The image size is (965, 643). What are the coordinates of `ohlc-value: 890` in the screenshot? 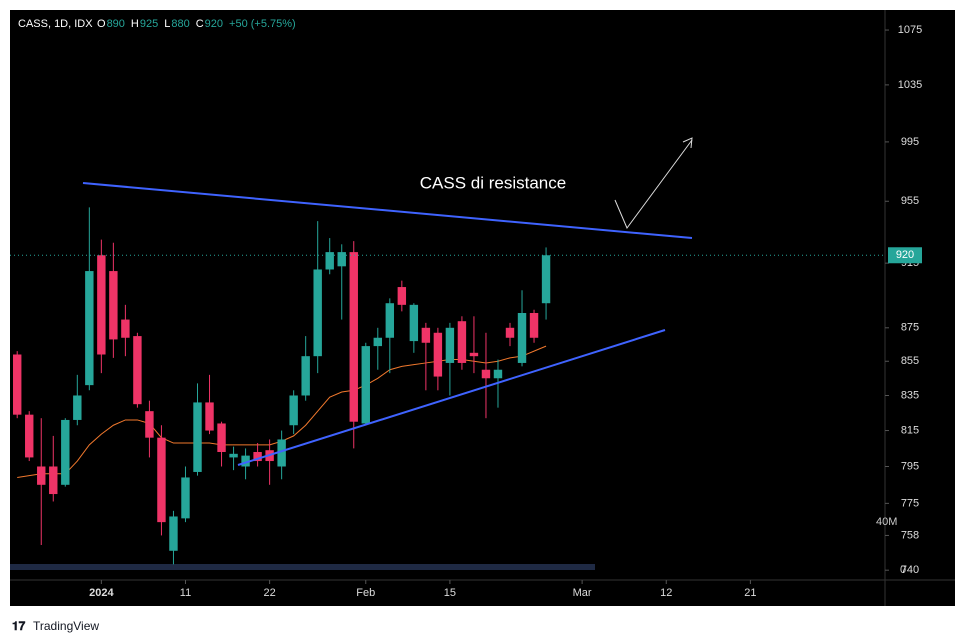 It's located at (116, 24).